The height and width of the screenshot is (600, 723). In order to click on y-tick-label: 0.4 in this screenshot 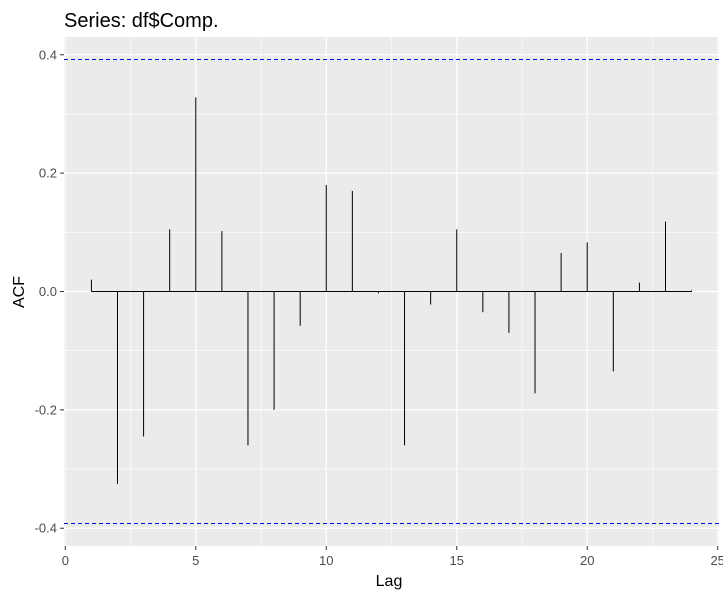, I will do `click(48, 54)`.